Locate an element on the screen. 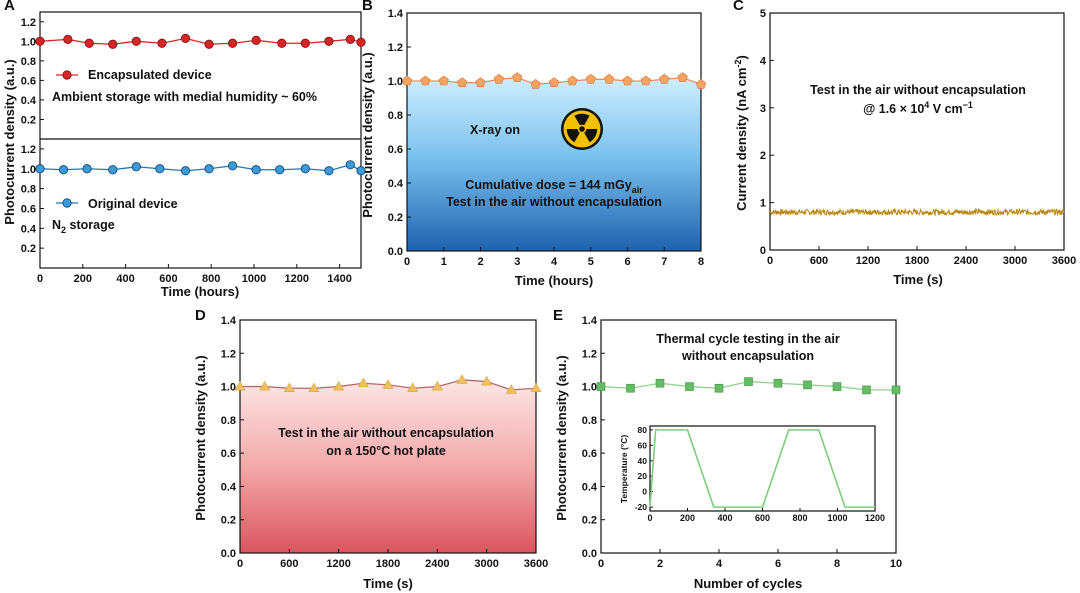 This screenshot has width=1080, height=593. panel-c-y-ticks: 0 1 2 3 4 5 is located at coordinates (767, 132).